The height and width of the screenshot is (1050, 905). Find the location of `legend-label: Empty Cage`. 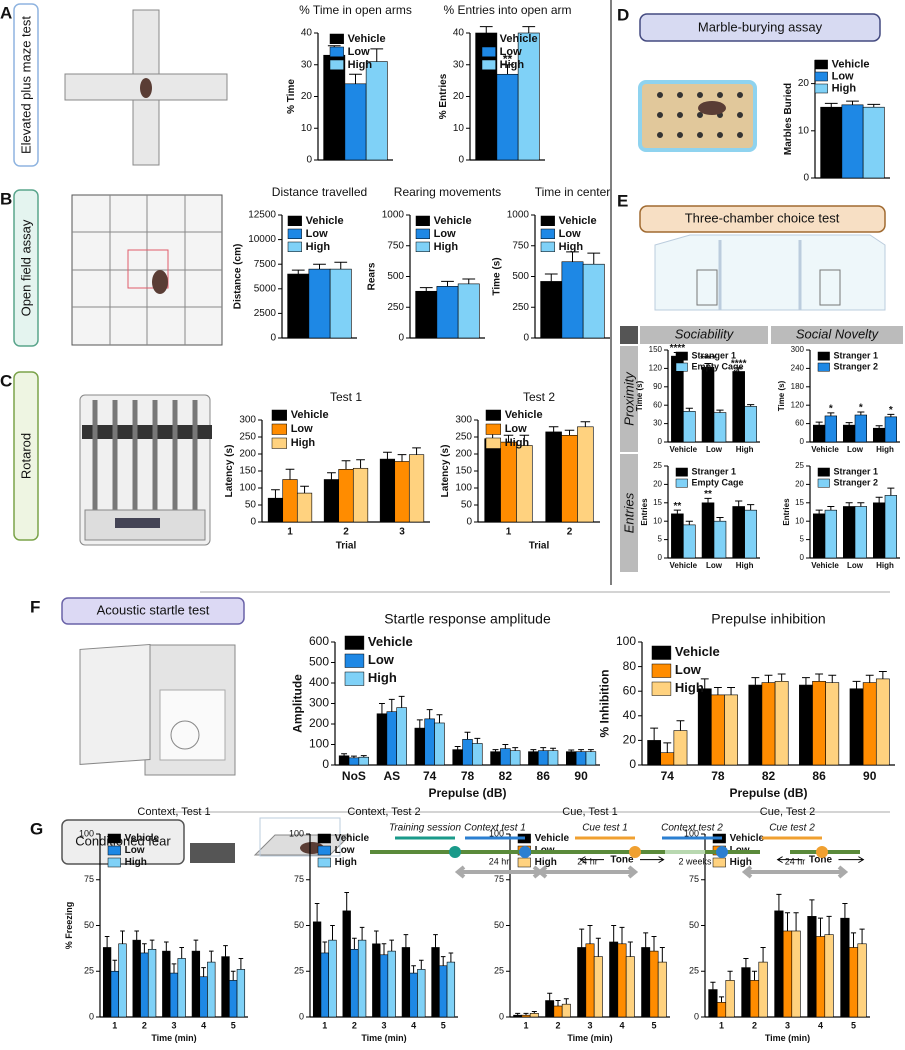

legend-label: Empty Cage is located at coordinates (718, 367).